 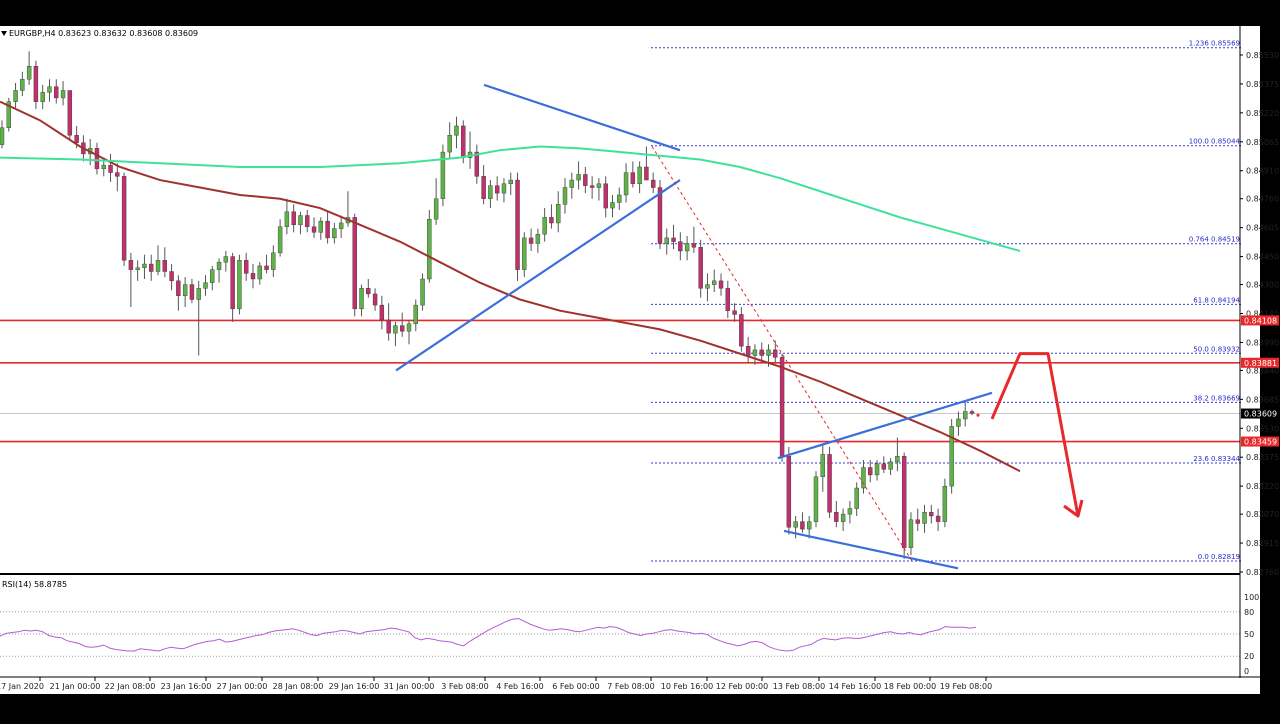 What do you see at coordinates (1262, 84) in the screenshot?
I see `price-tick-label: 0.85375` at bounding box center [1262, 84].